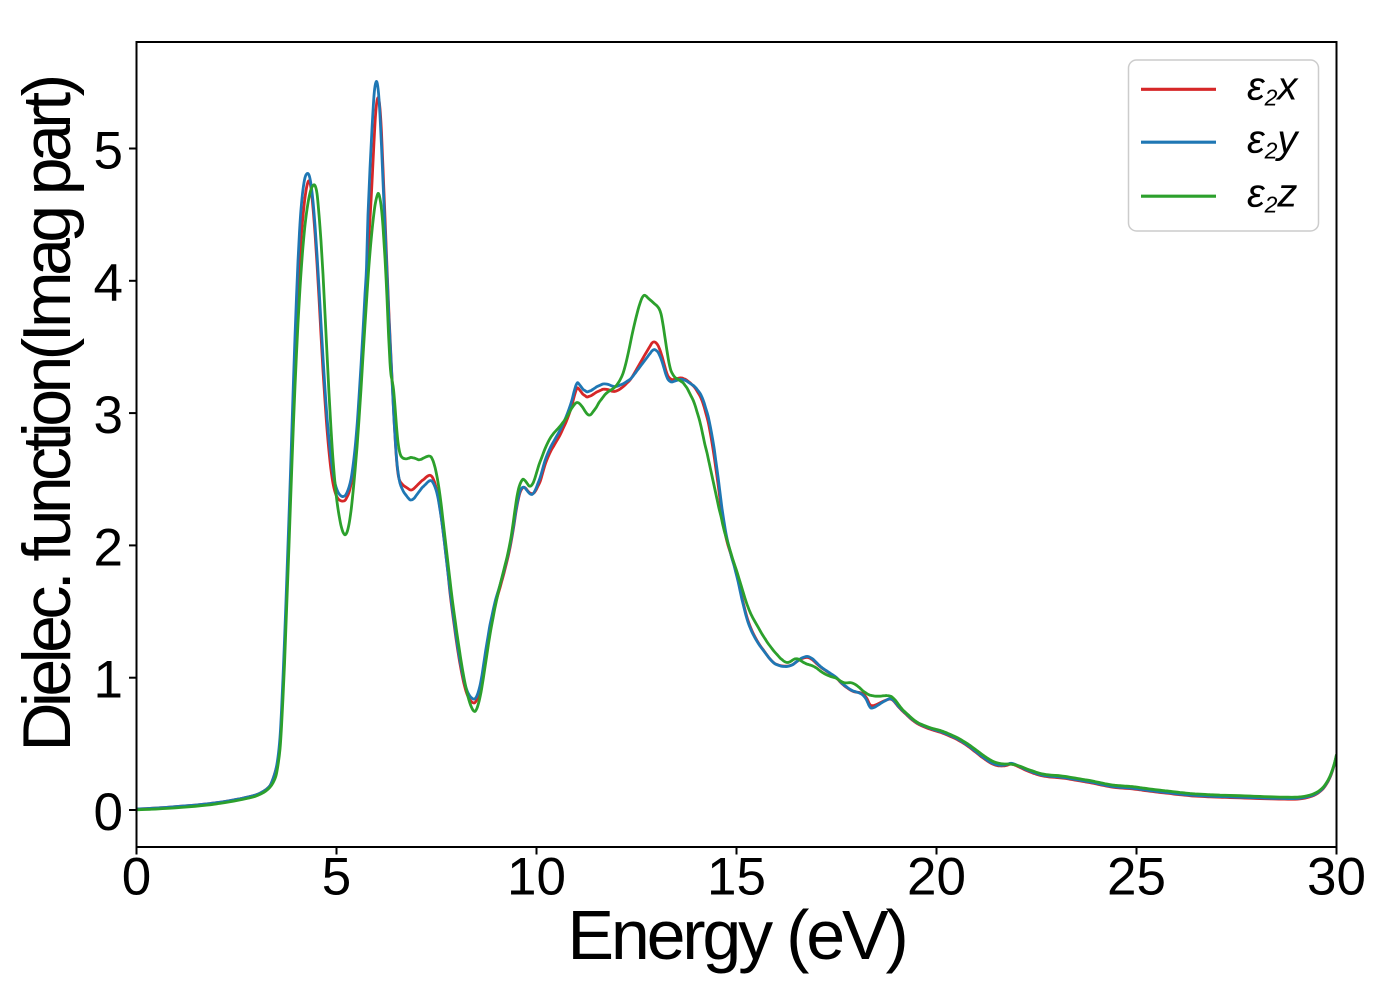 This screenshot has width=1400, height=1000. What do you see at coordinates (108, 547) in the screenshot?
I see `svg-text: 2` at bounding box center [108, 547].